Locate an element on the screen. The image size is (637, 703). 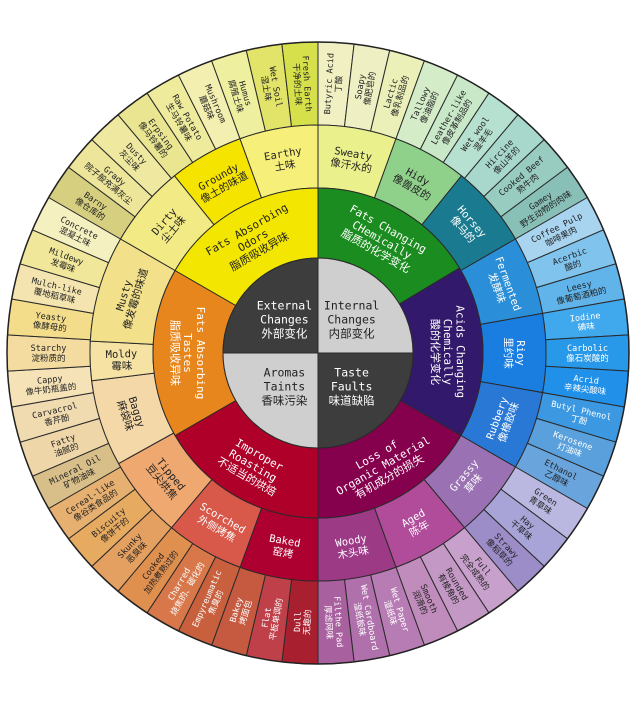
quadrant-label-en: Faults is located at coordinates (352, 387).